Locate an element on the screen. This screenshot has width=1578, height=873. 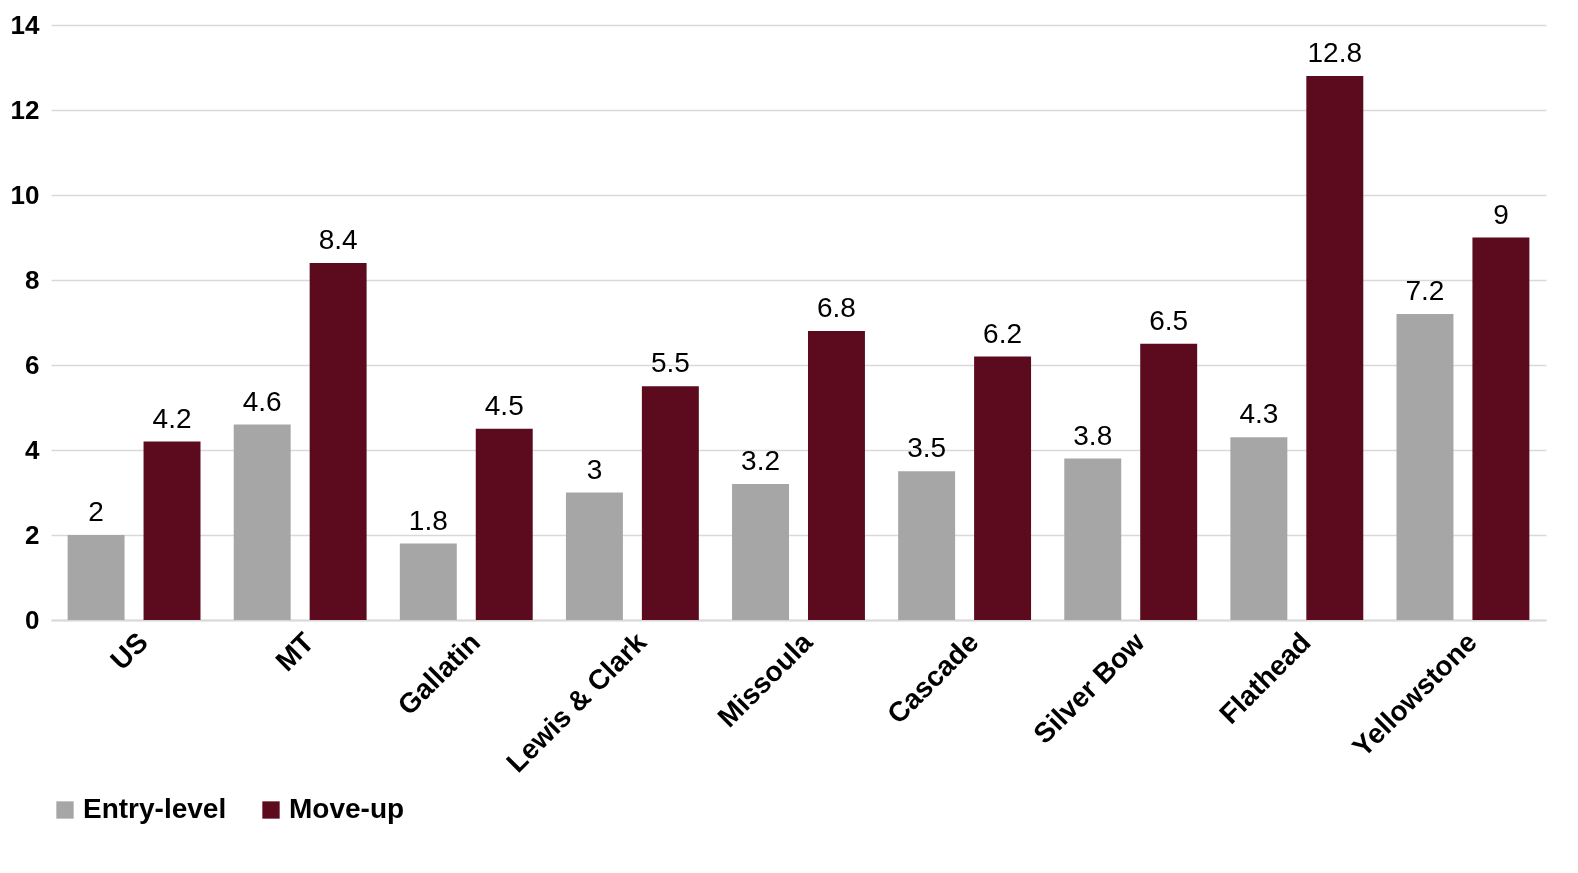
data-label: 3 is located at coordinates (594, 469).